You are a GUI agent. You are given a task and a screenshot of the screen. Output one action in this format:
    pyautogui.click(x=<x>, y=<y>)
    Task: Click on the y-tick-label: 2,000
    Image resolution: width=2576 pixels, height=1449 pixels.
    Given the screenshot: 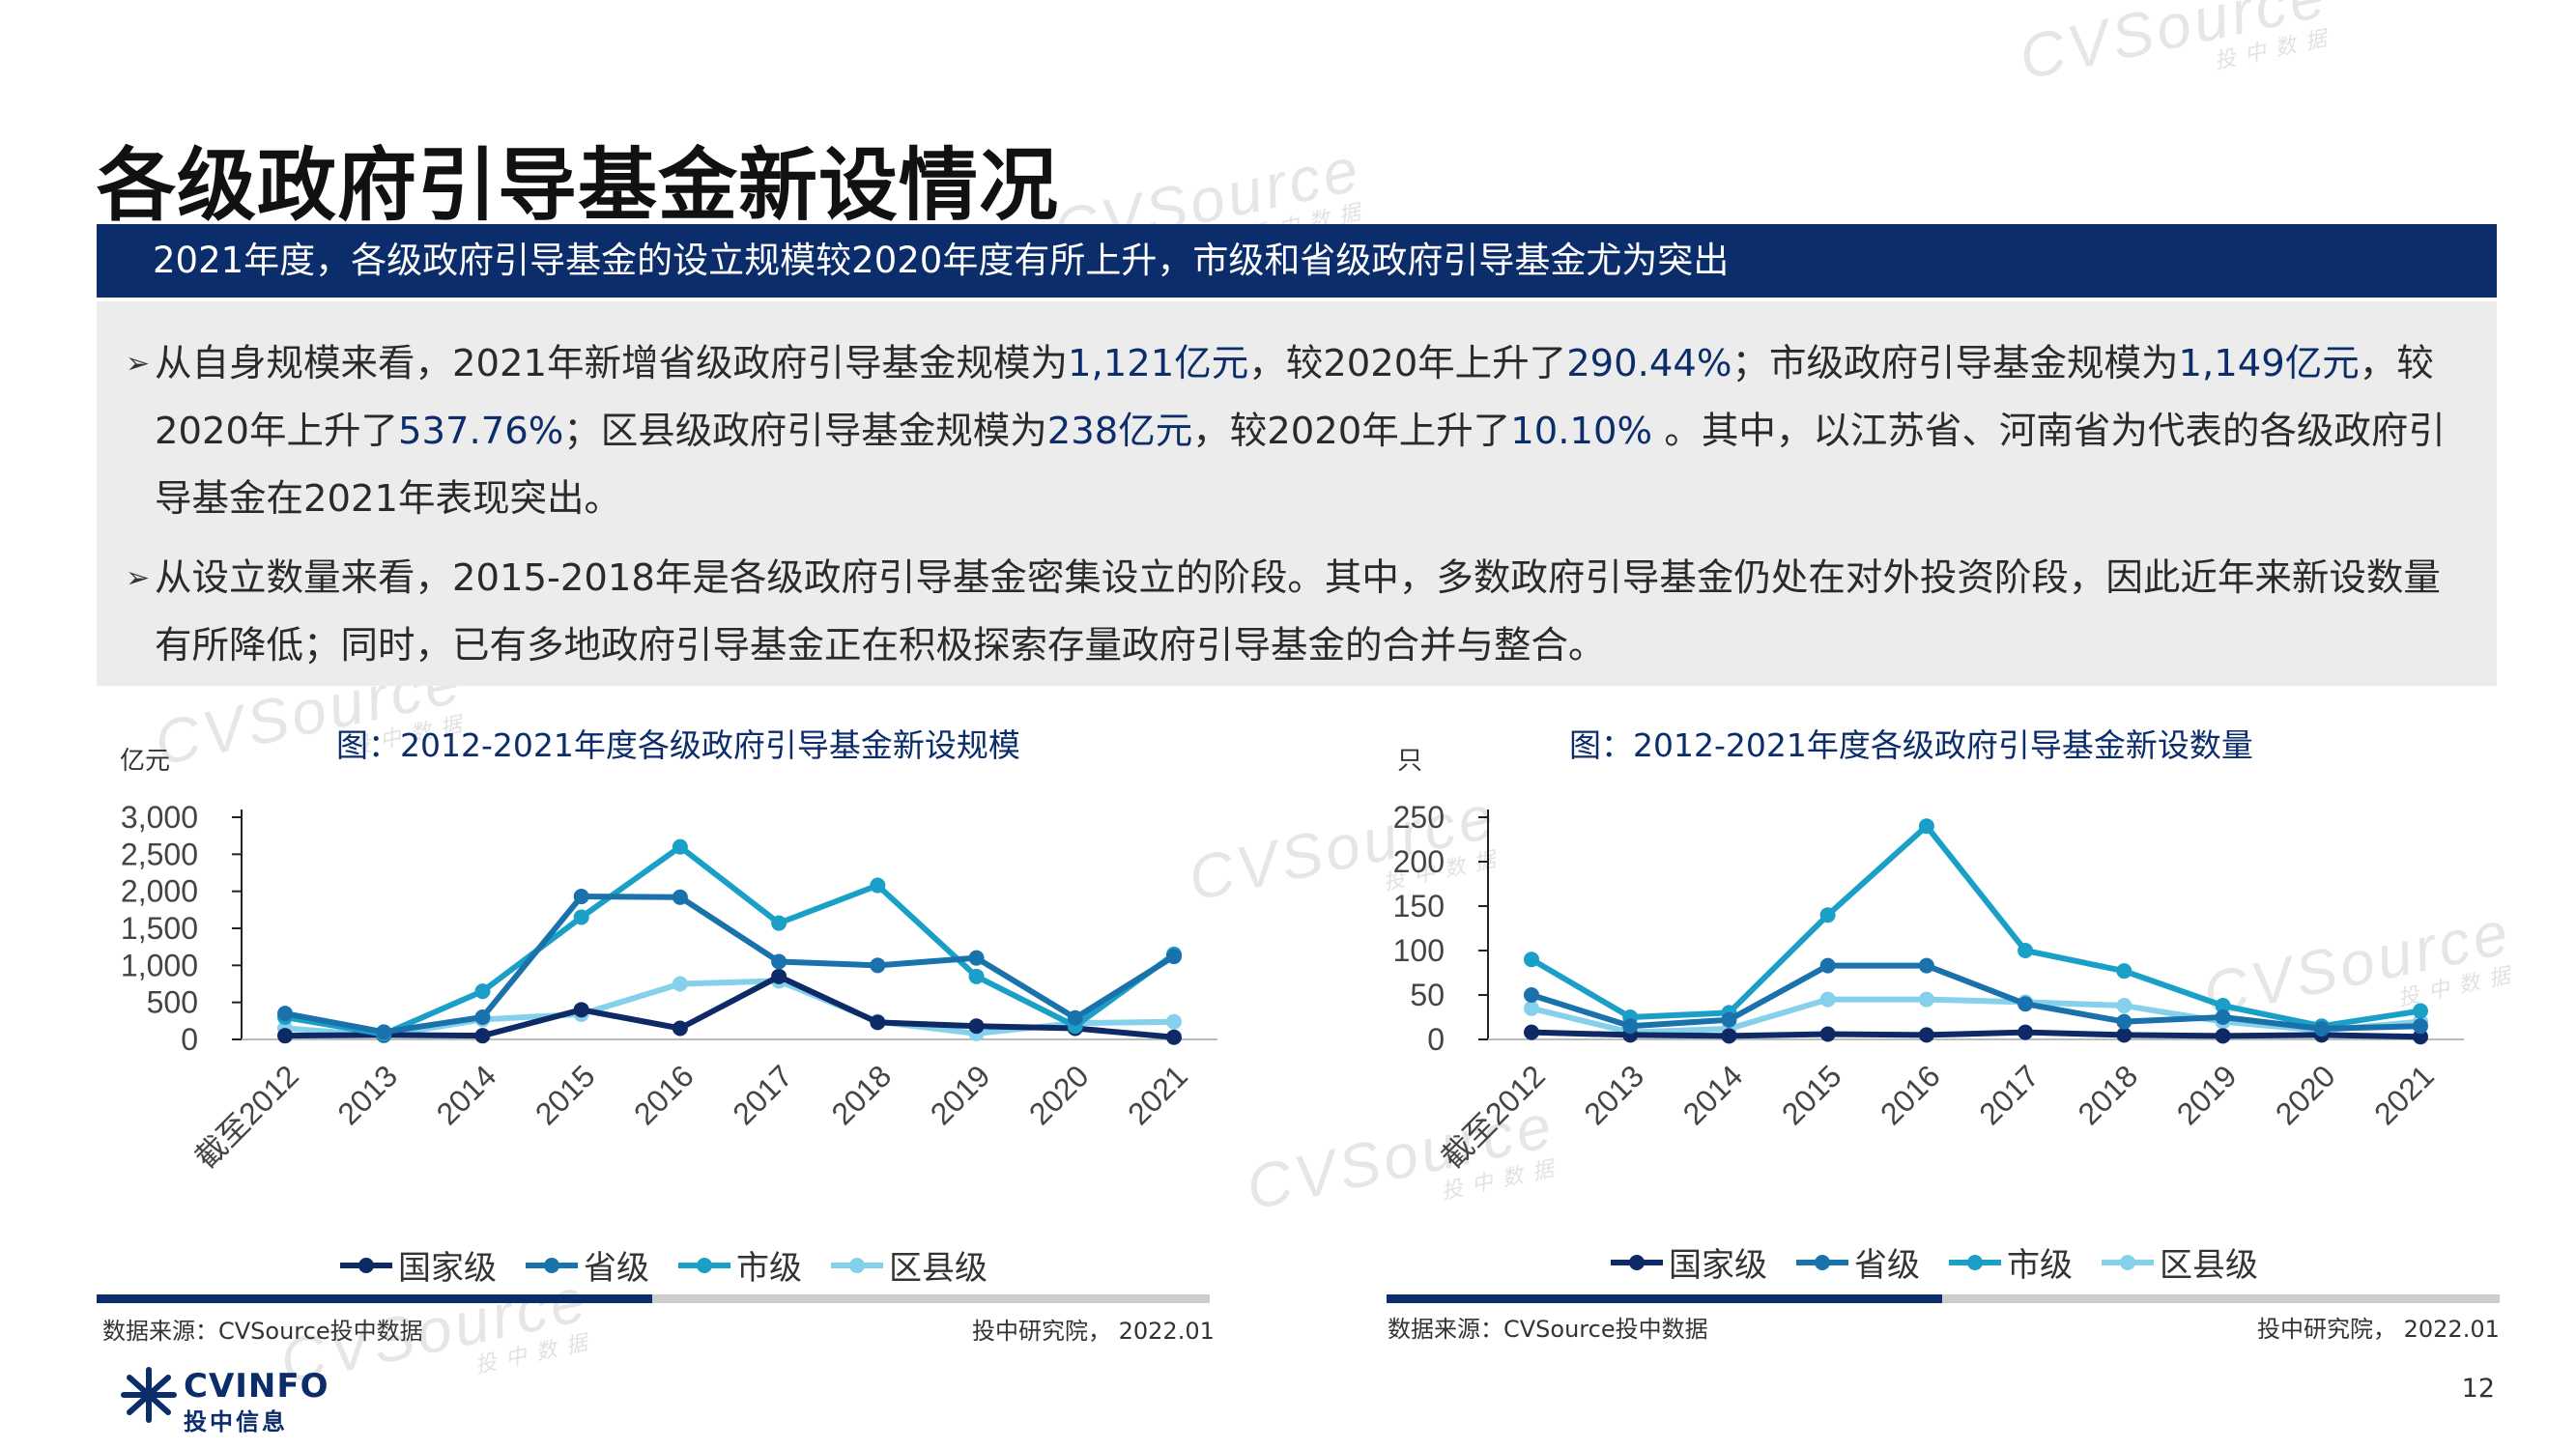 What is the action you would take?
    pyautogui.click(x=160, y=891)
    